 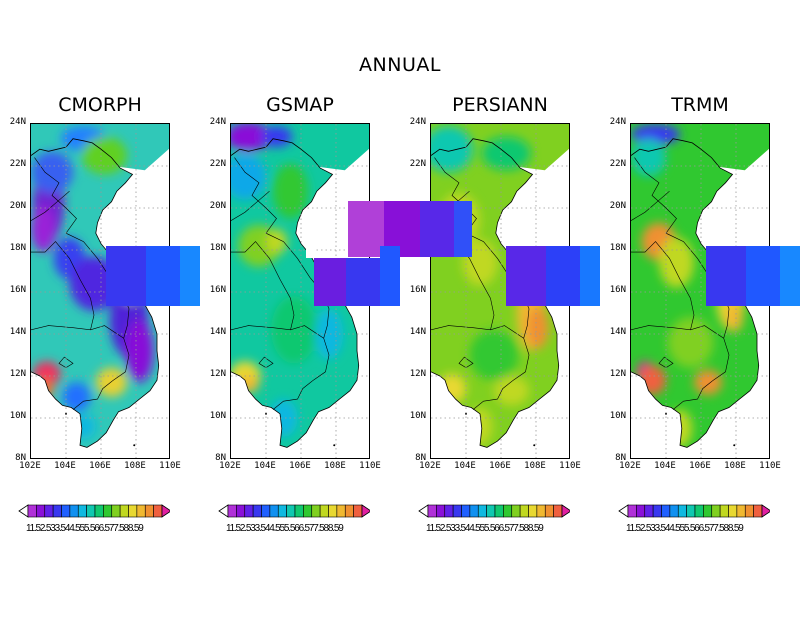 I want to click on lon-tick-label: 110E, so click(x=770, y=466).